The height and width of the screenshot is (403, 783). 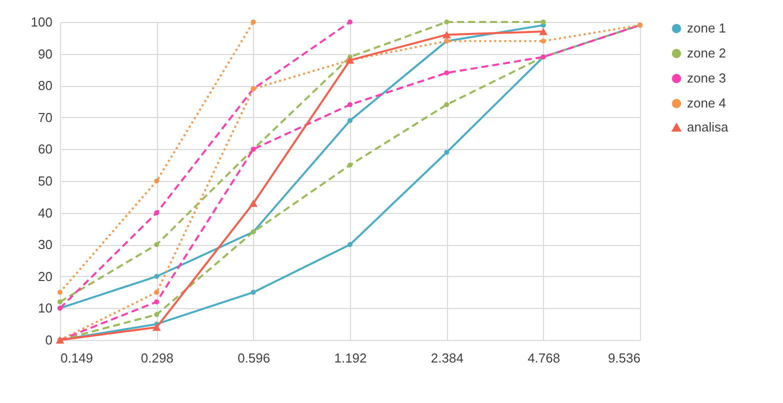 What do you see at coordinates (45, 149) in the screenshot?
I see `y-tick-label: 60` at bounding box center [45, 149].